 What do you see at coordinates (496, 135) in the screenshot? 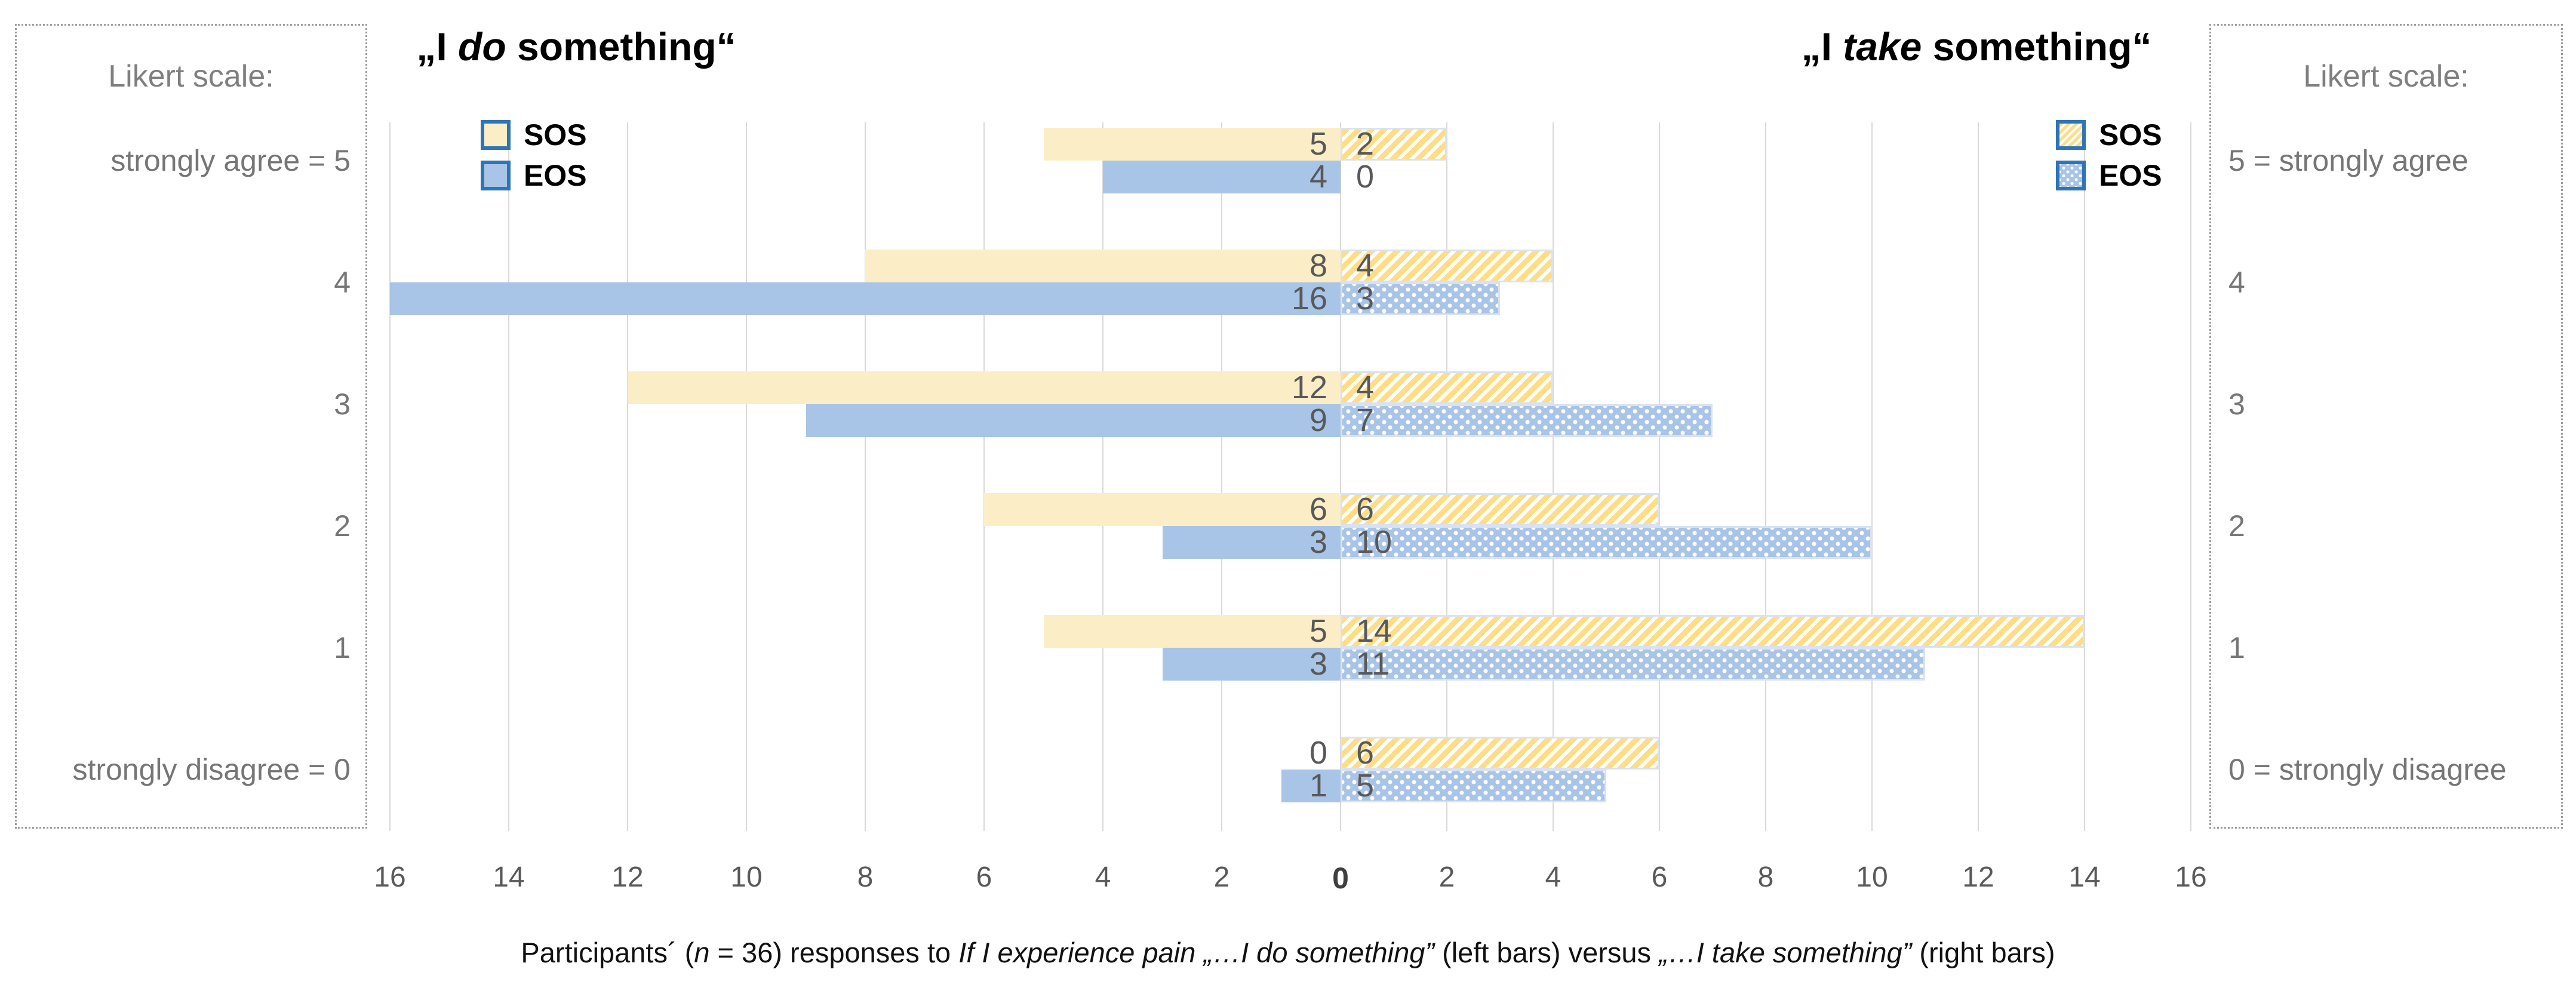
I see `sos-swatch-left` at bounding box center [496, 135].